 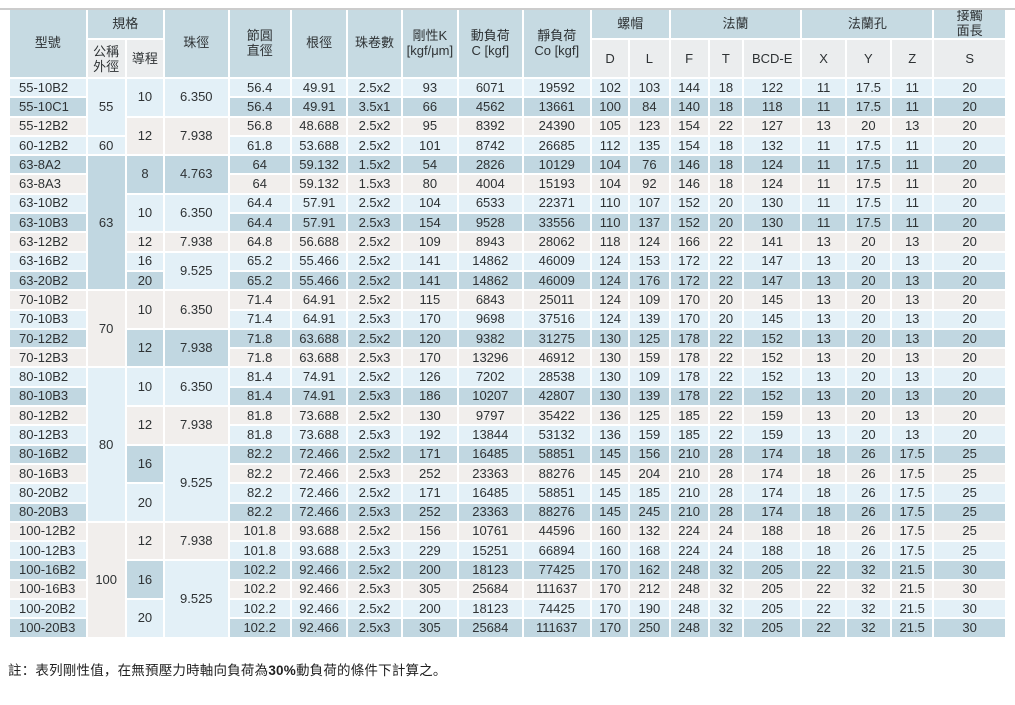 What do you see at coordinates (556, 531) in the screenshot?
I see `value-cell: 44596` at bounding box center [556, 531].